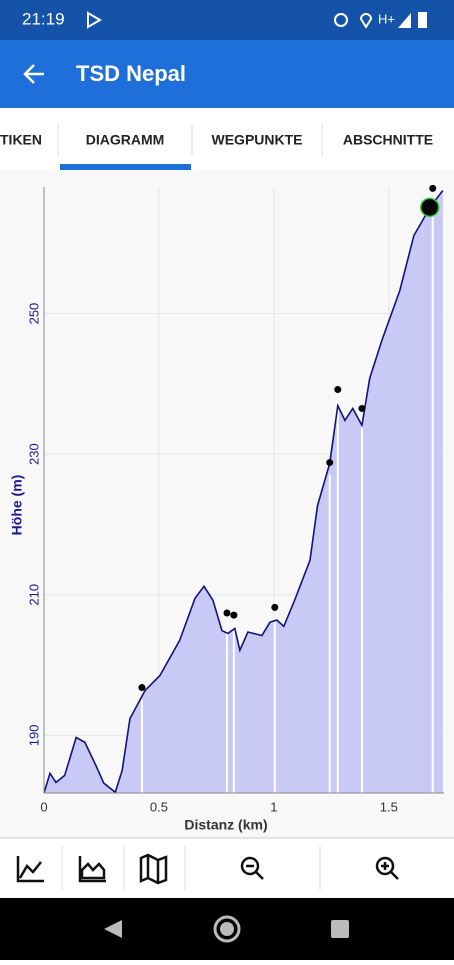 Image resolution: width=454 pixels, height=965 pixels. Describe the element at coordinates (125, 167) in the screenshot. I see `active-tab-indicator` at that location.